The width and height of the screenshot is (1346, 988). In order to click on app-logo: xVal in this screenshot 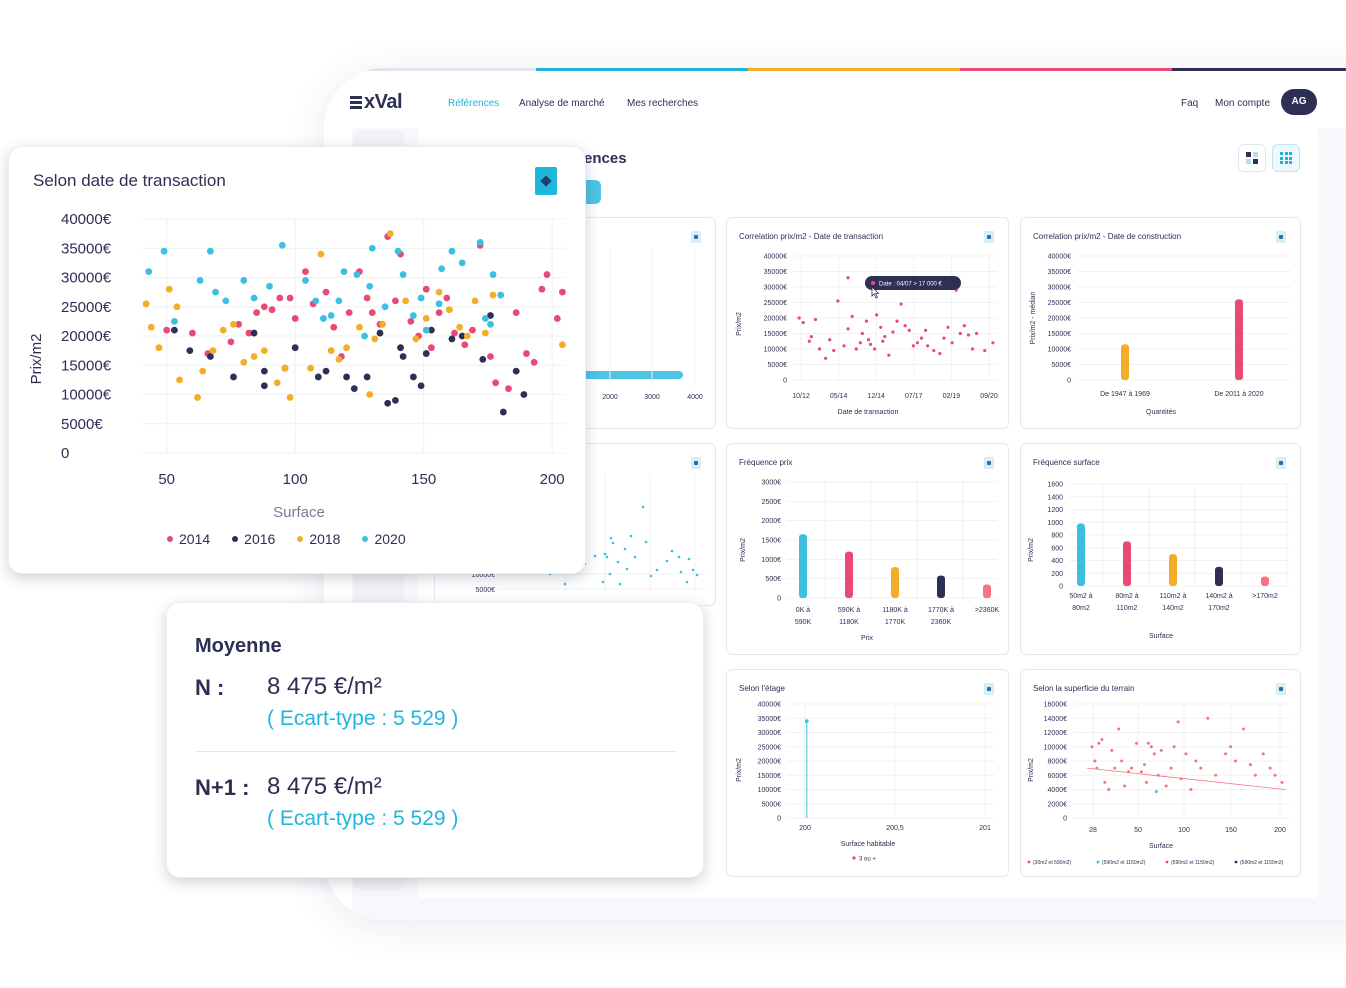, I will do `click(376, 102)`.